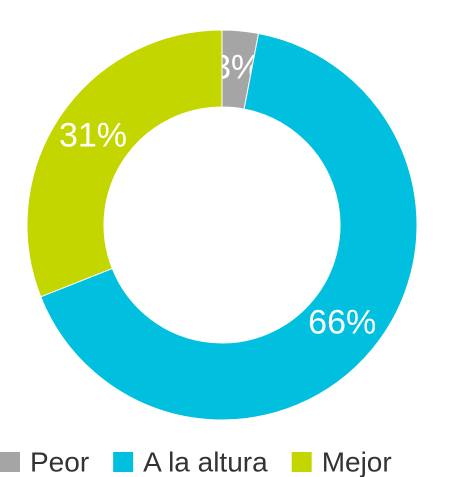 Image resolution: width=458 pixels, height=477 pixels. Describe the element at coordinates (357, 461) in the screenshot. I see `legend-label: Mejor` at that location.